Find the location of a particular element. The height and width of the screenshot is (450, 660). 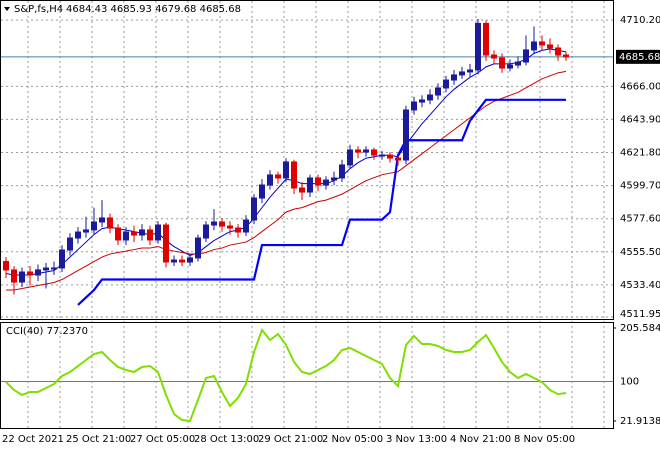

x-tick-label: 2 Nov 05:00 is located at coordinates (352, 439).